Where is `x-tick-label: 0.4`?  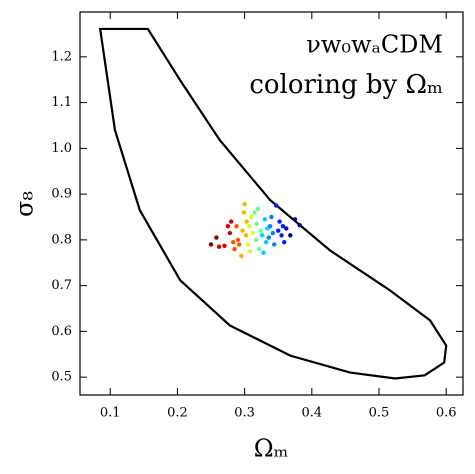 x-tick-label: 0.4 is located at coordinates (311, 413).